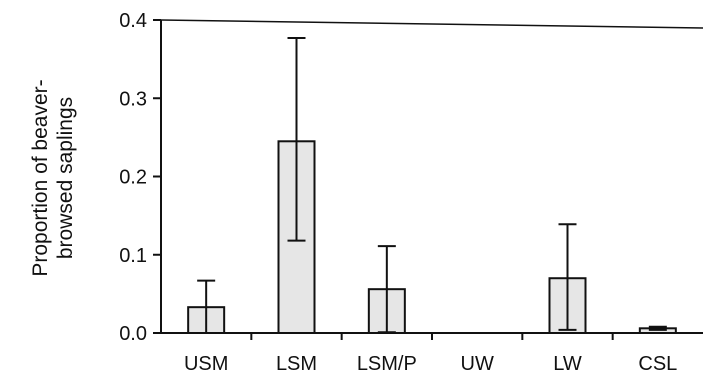 This screenshot has height=387, width=703. What do you see at coordinates (133, 99) in the screenshot?
I see `y-tick-label: 0.3` at bounding box center [133, 99].